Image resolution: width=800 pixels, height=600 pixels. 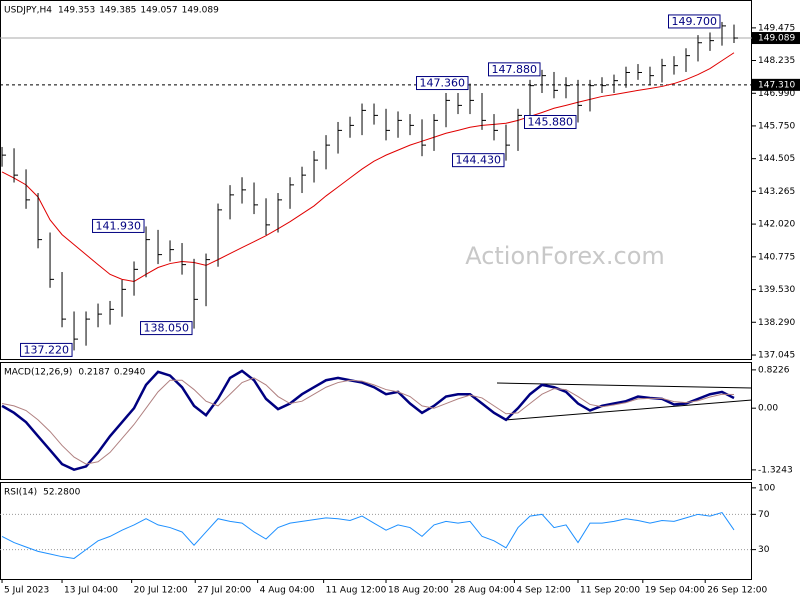 I want to click on level-box, so click(x=776, y=84).